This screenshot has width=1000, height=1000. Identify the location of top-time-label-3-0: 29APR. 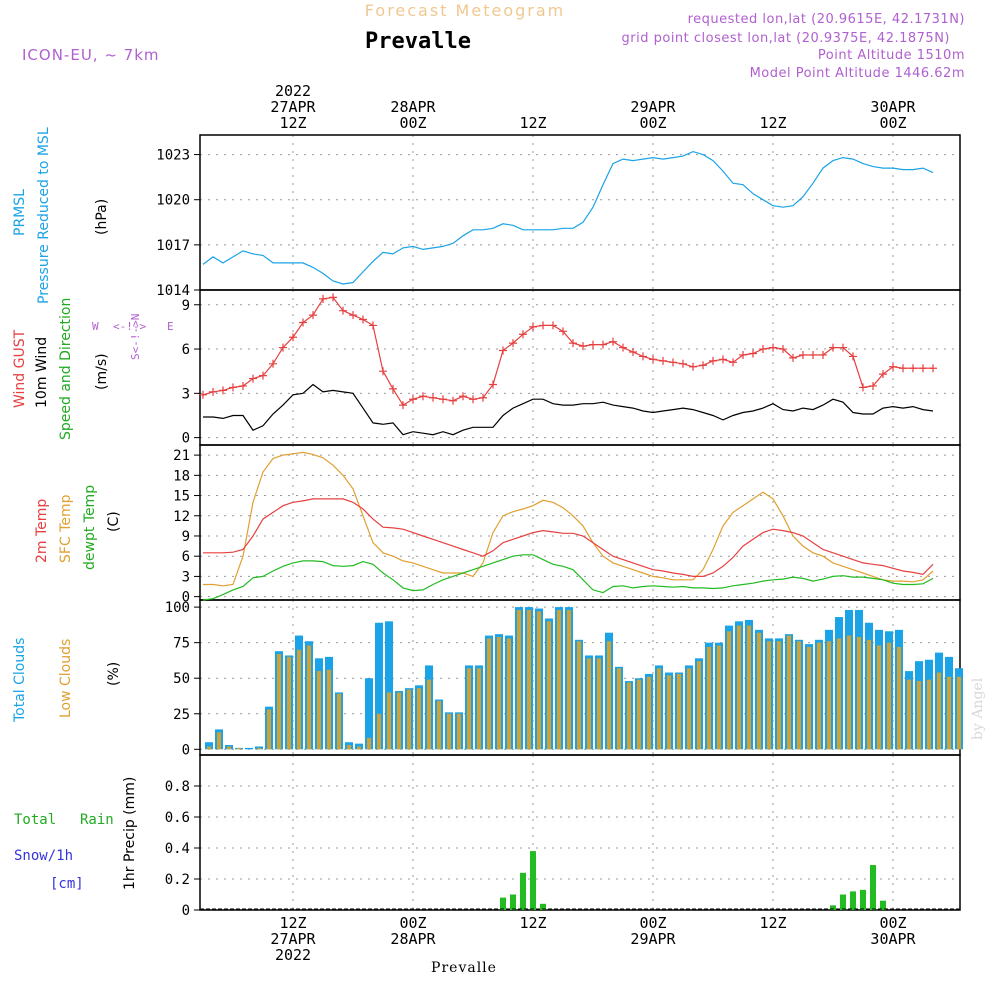
(653, 107).